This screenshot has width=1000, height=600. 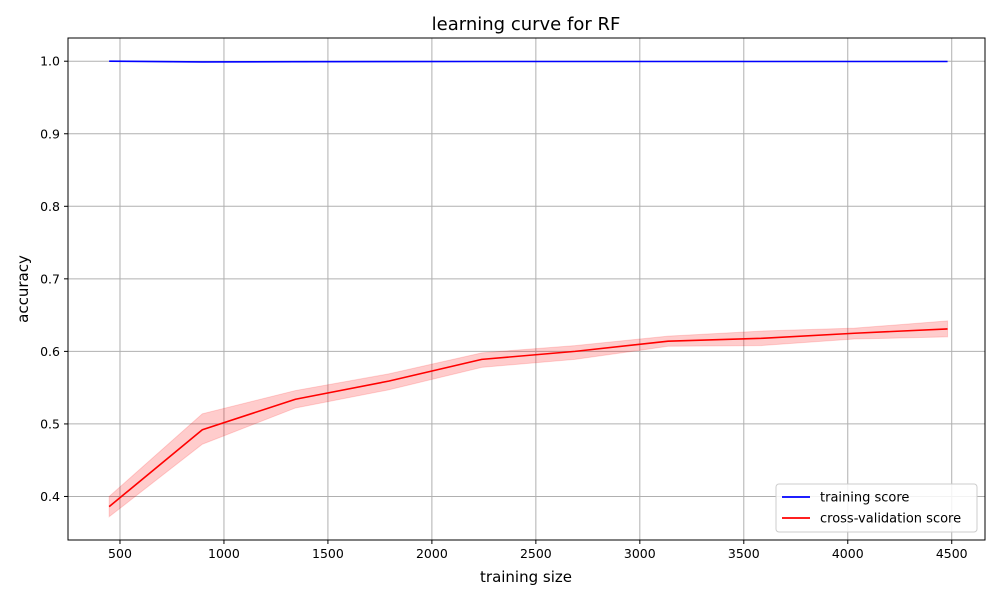 I want to click on legend-label: cross-validation score, so click(x=890, y=519).